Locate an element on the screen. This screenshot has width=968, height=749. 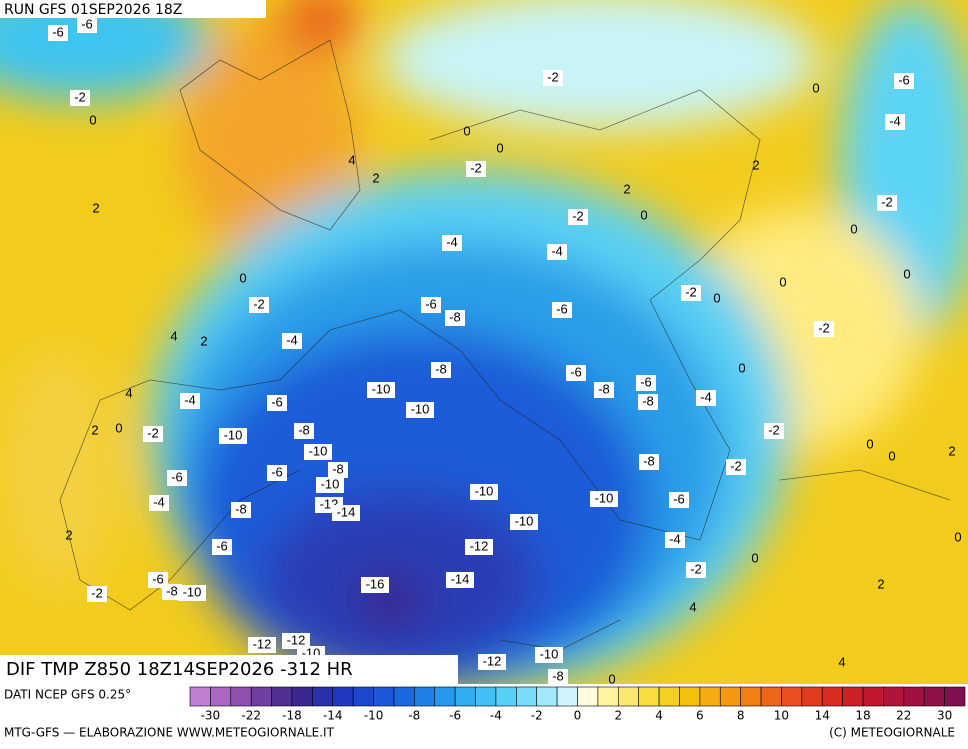
colorbar: -30 -22 -18 -14 -10 -8 -6 -4 -2 0 2 4 6 8 10 14 18 22 30 is located at coordinates (577, 704).